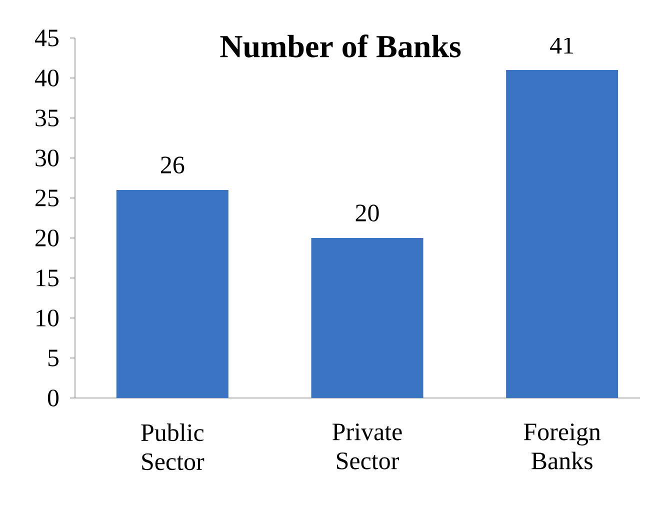  I want to click on y-tick-label: 5, so click(53, 358).